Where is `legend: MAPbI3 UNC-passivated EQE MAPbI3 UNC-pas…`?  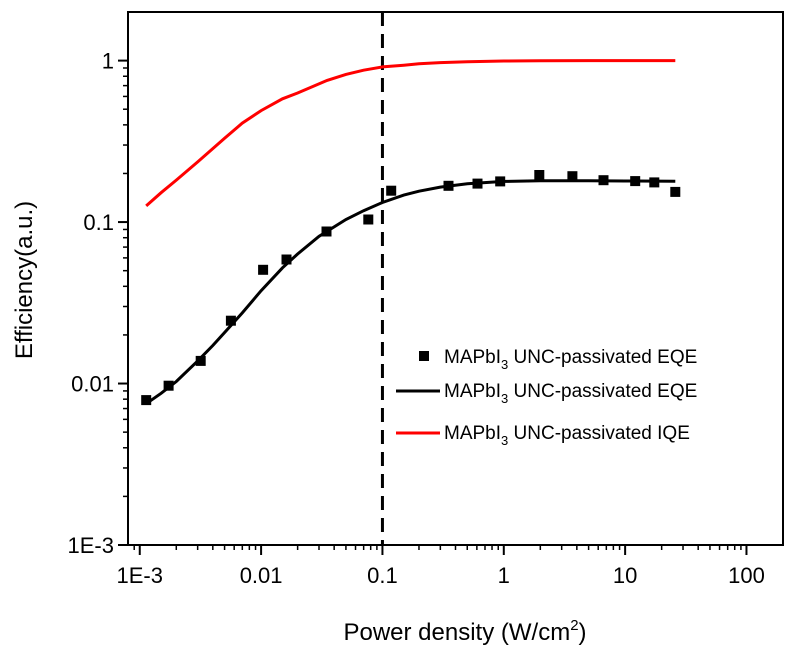
legend: MAPbI3 UNC-passivated EQE MAPbI3 UNC-pas… is located at coordinates (546, 397).